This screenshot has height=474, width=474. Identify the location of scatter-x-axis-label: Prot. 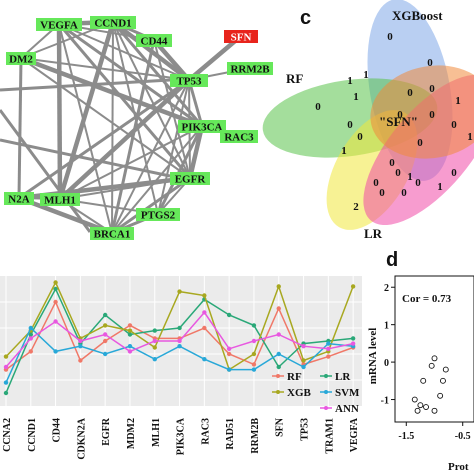
(458, 467).